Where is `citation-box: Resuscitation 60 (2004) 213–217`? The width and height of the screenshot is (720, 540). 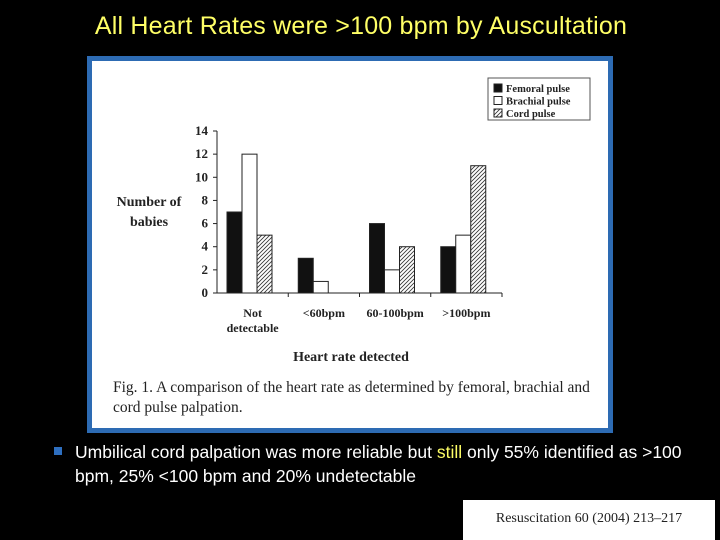
citation-box: Resuscitation 60 (2004) 213–217 is located at coordinates (589, 520).